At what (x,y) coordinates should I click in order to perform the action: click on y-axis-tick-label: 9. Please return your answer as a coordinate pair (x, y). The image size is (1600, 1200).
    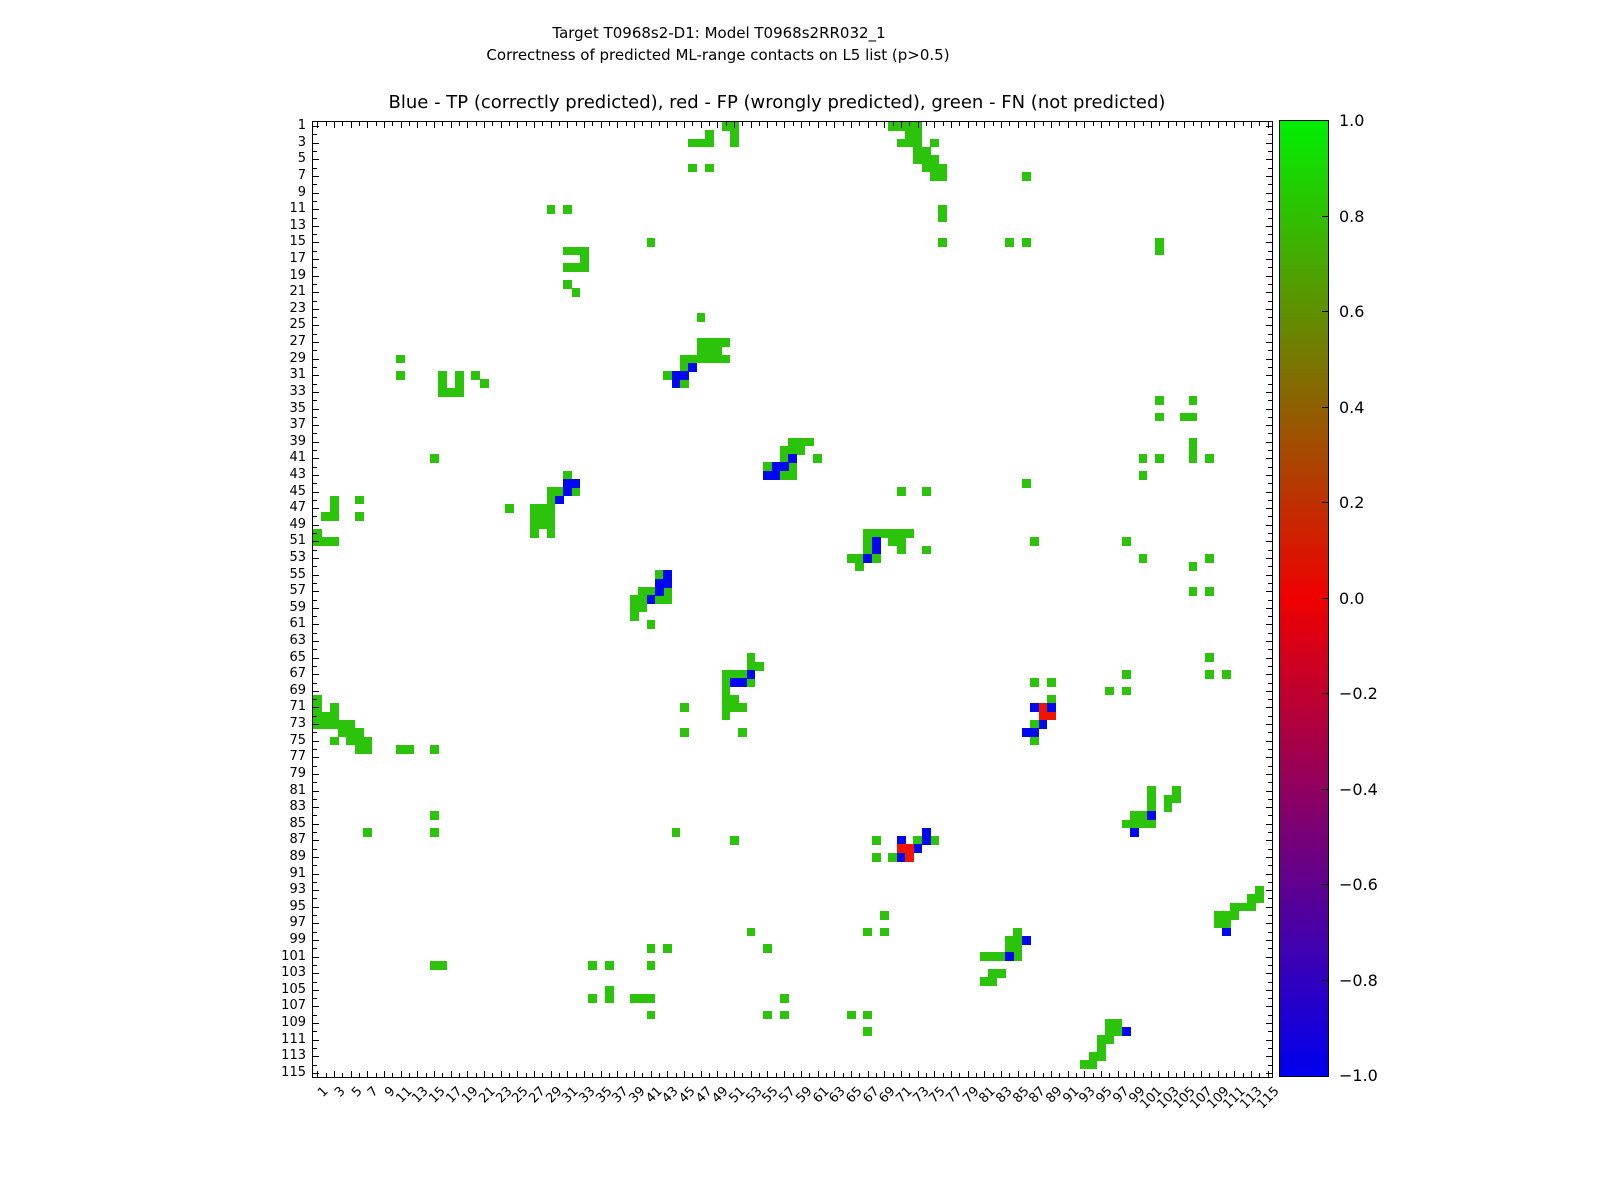
    Looking at the image, I should click on (301, 192).